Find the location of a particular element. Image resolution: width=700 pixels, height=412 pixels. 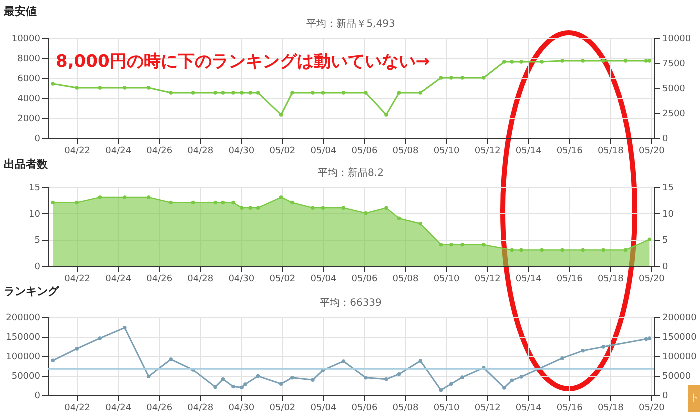

y-tick-label: 2000 is located at coordinates (29, 119).